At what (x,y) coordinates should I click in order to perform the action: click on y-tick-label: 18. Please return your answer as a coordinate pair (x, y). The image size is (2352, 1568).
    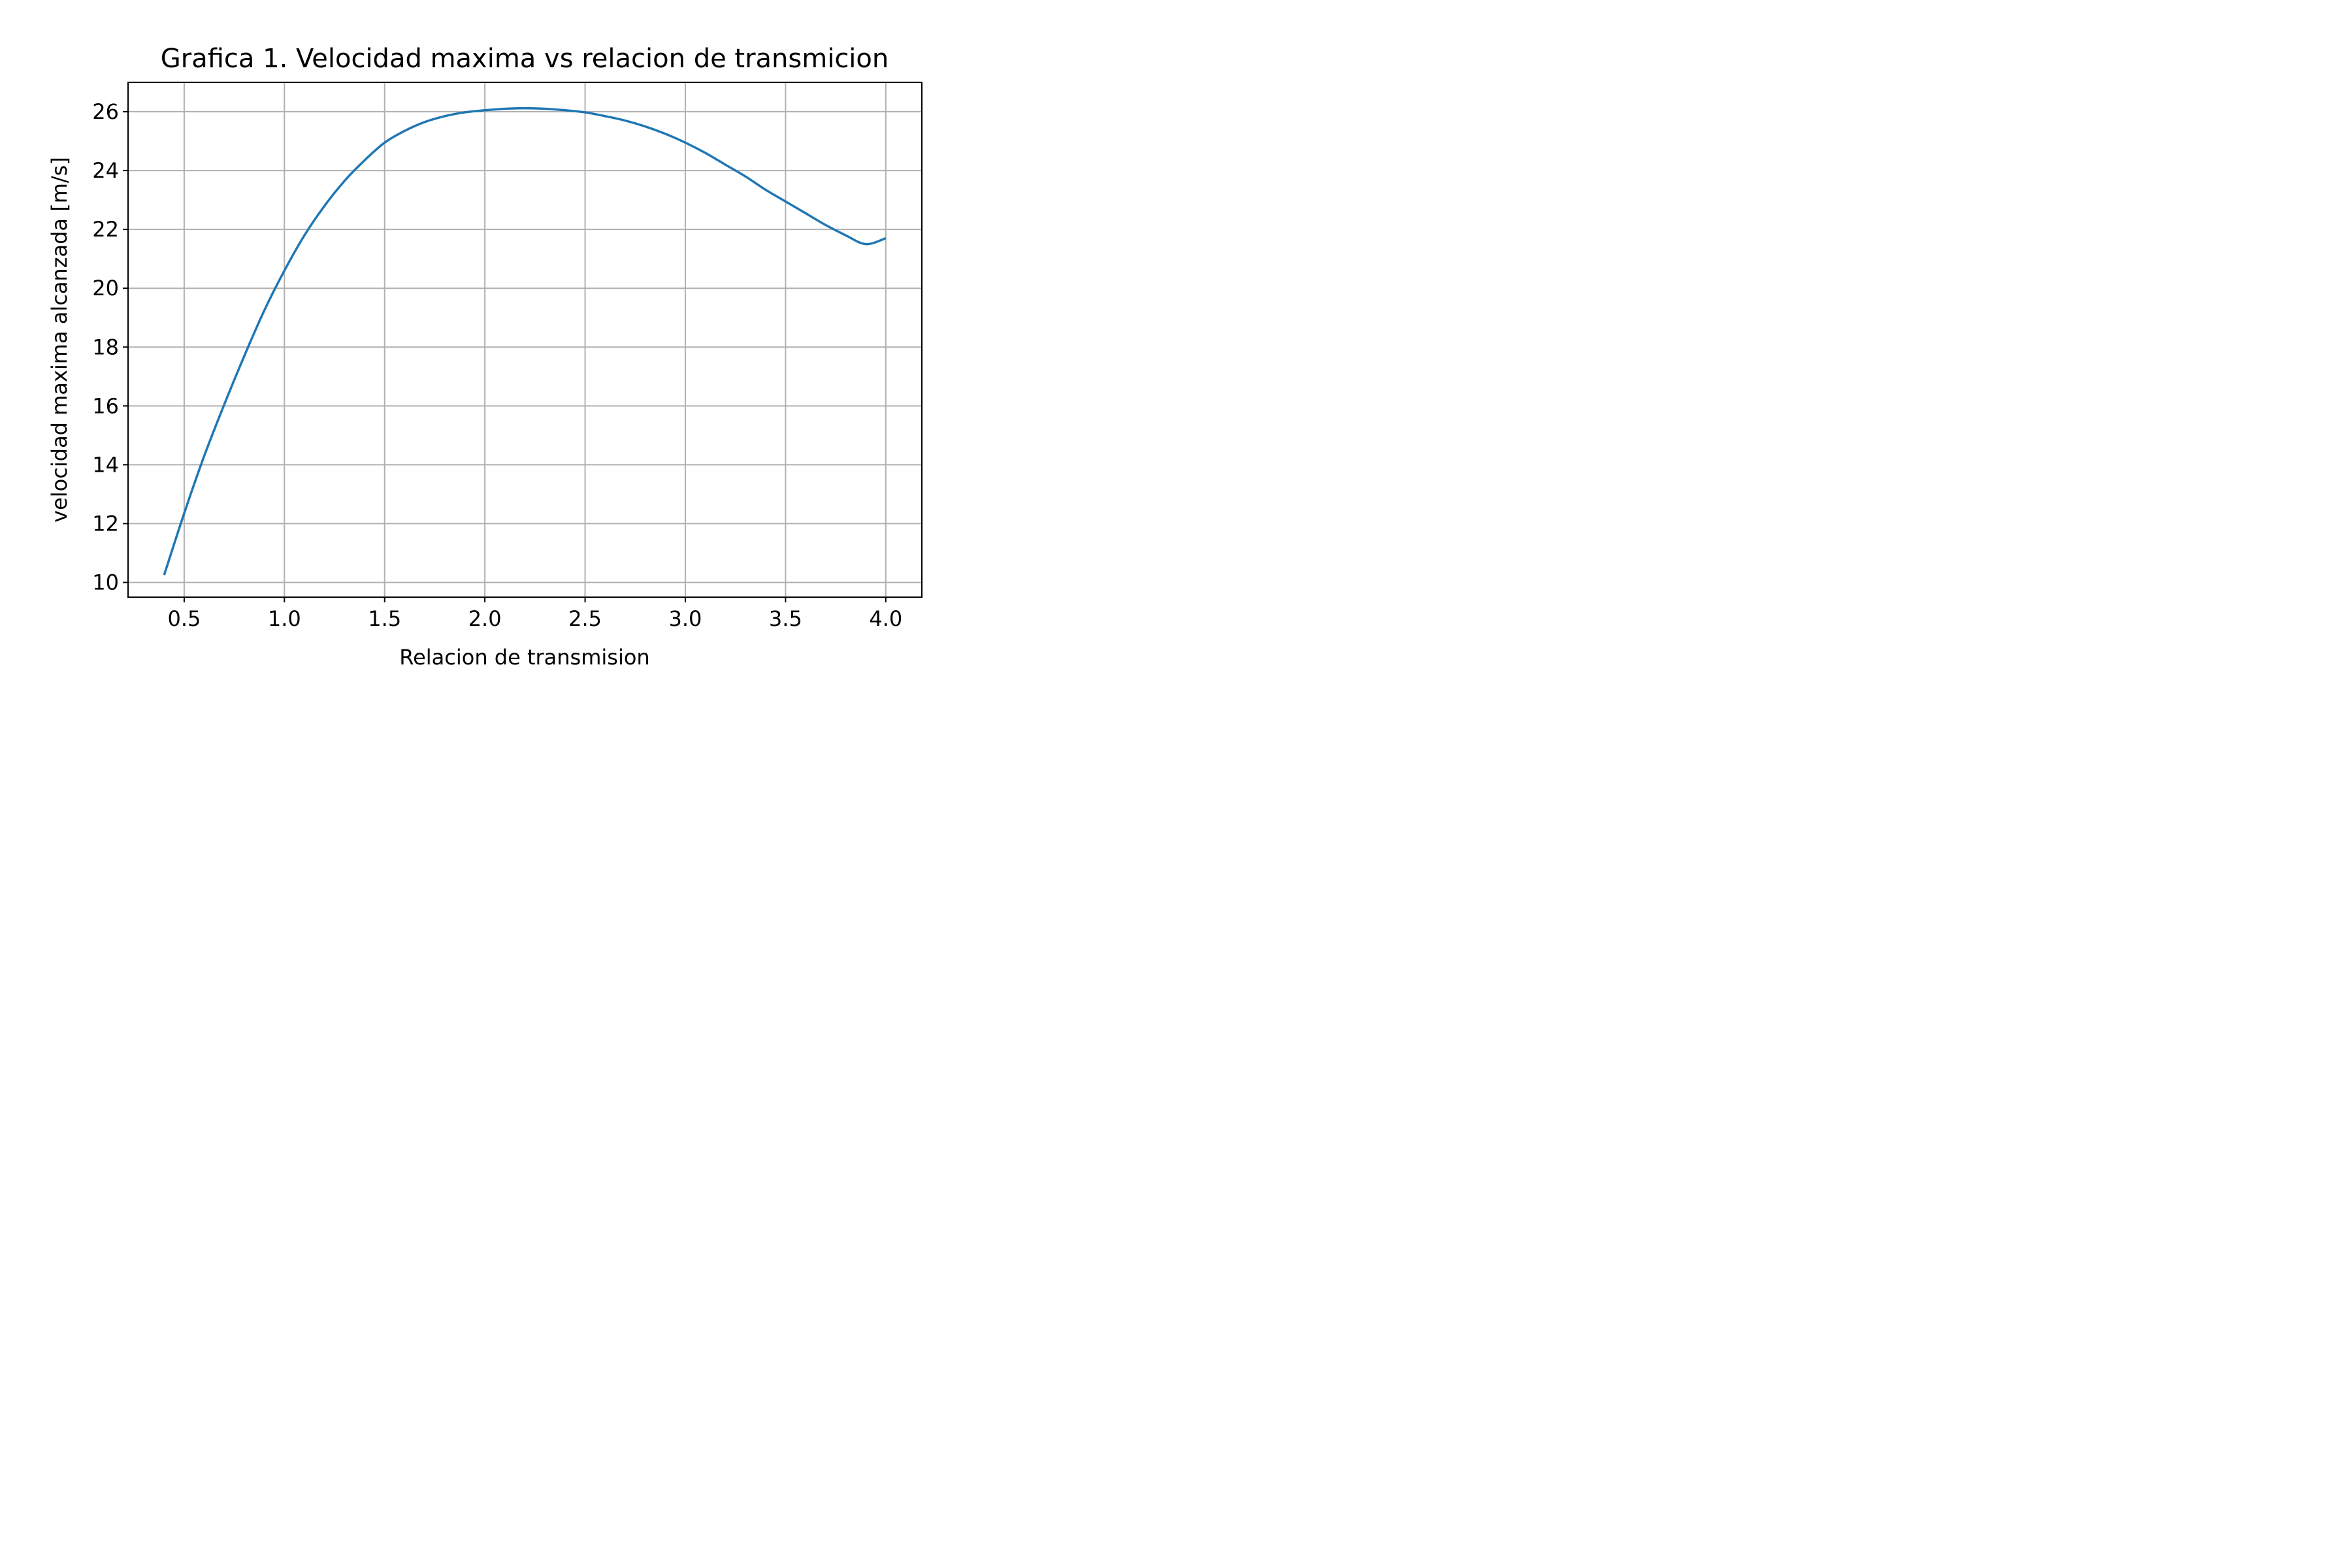
    Looking at the image, I should click on (105, 347).